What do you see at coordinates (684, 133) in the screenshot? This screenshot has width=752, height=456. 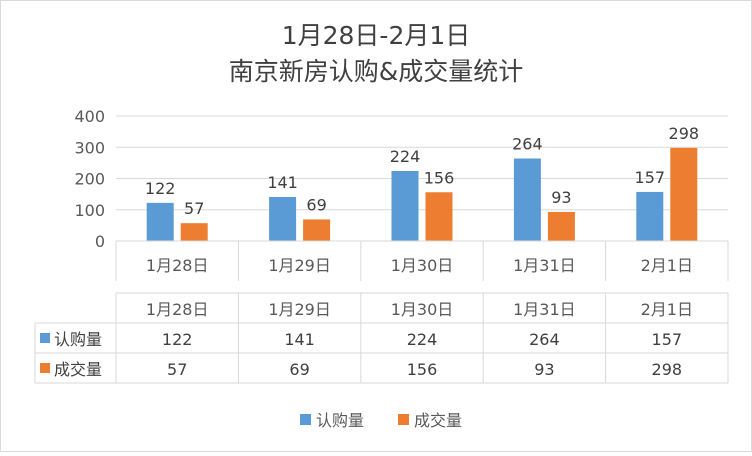 I see `data-label: 298` at bounding box center [684, 133].